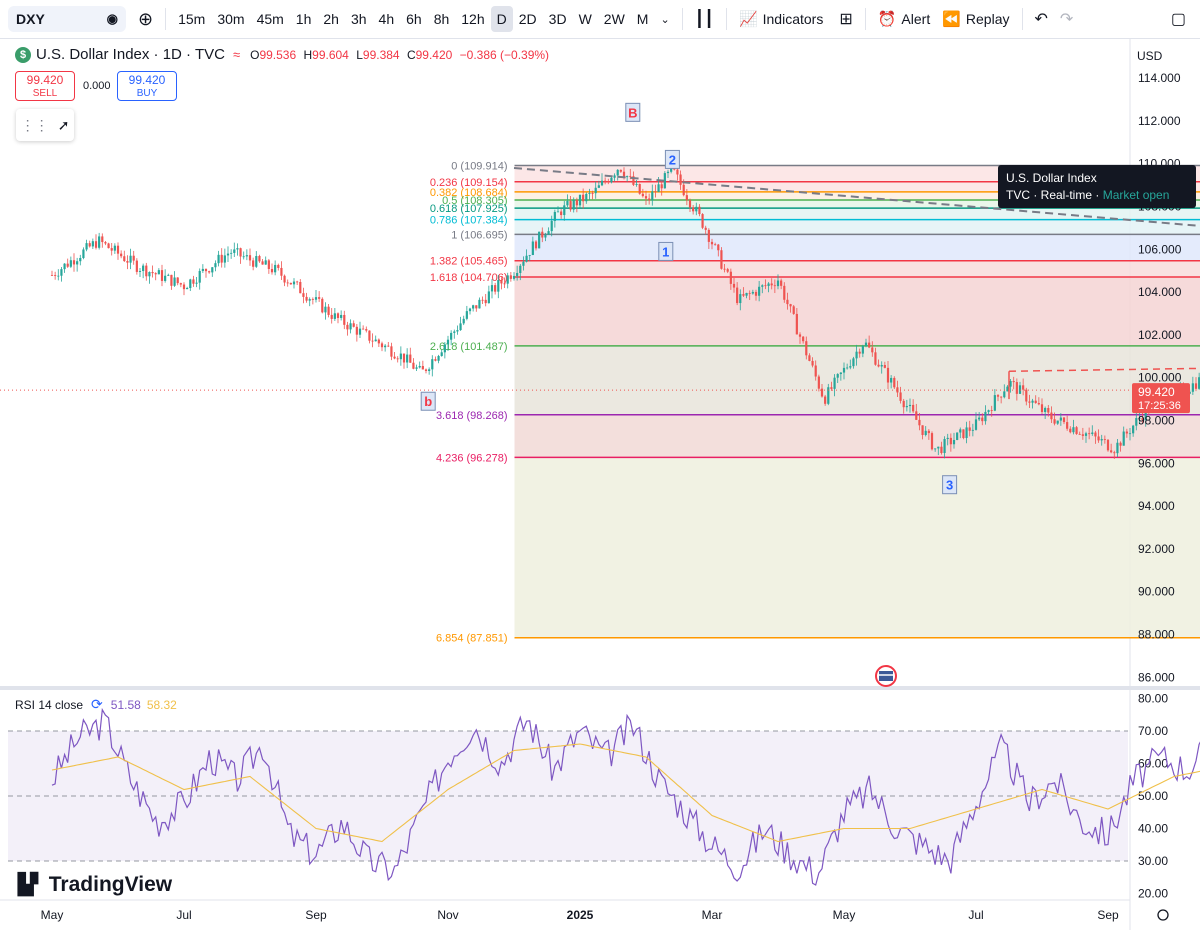 The image size is (1200, 930). What do you see at coordinates (1156, 592) in the screenshot?
I see `price-tick-label: 90.000` at bounding box center [1156, 592].